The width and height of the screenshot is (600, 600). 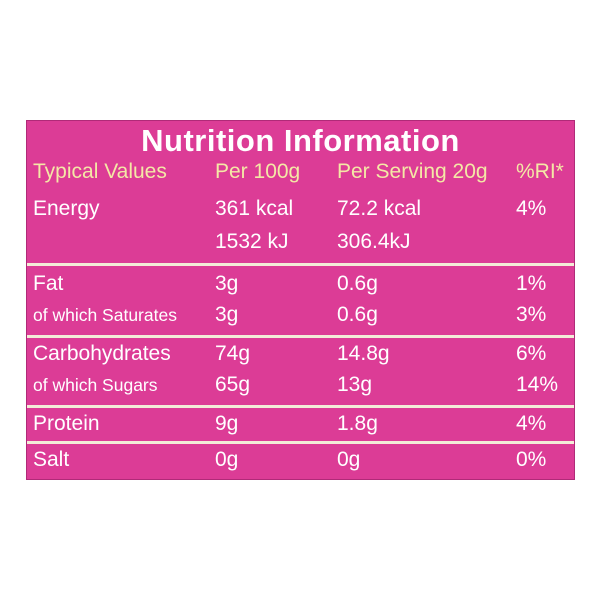 What do you see at coordinates (357, 423) in the screenshot?
I see `row-serving: 1.8g` at bounding box center [357, 423].